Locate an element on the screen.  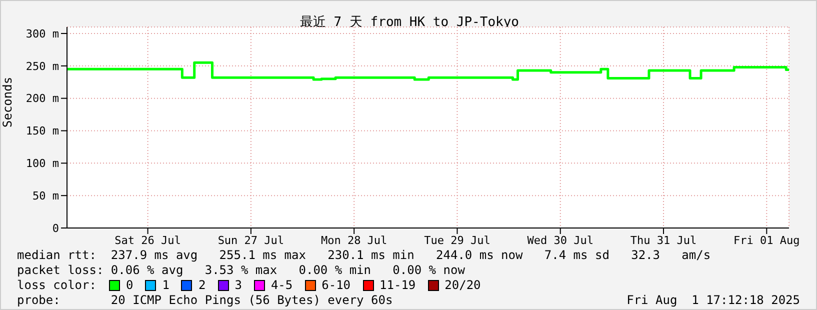
x-tick-label: Sun 27 Jul is located at coordinates (251, 240).